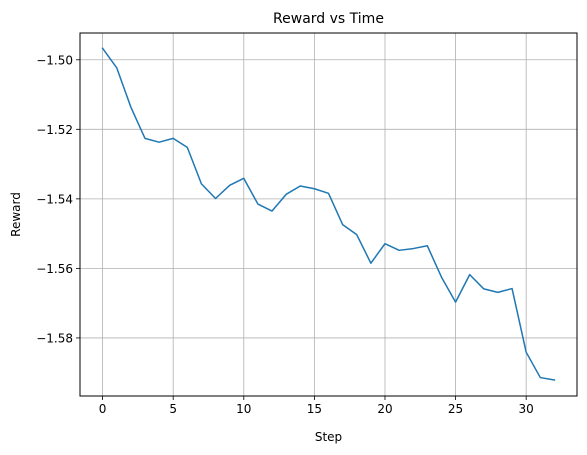 The width and height of the screenshot is (587, 455). Describe the element at coordinates (314, 409) in the screenshot. I see `x-tick-label: 15` at that location.